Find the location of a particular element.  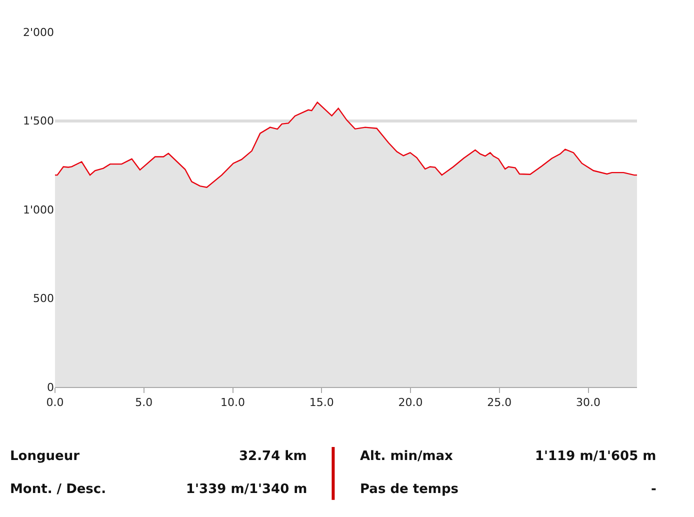

x-tick-label: 15.0 is located at coordinates (321, 403).